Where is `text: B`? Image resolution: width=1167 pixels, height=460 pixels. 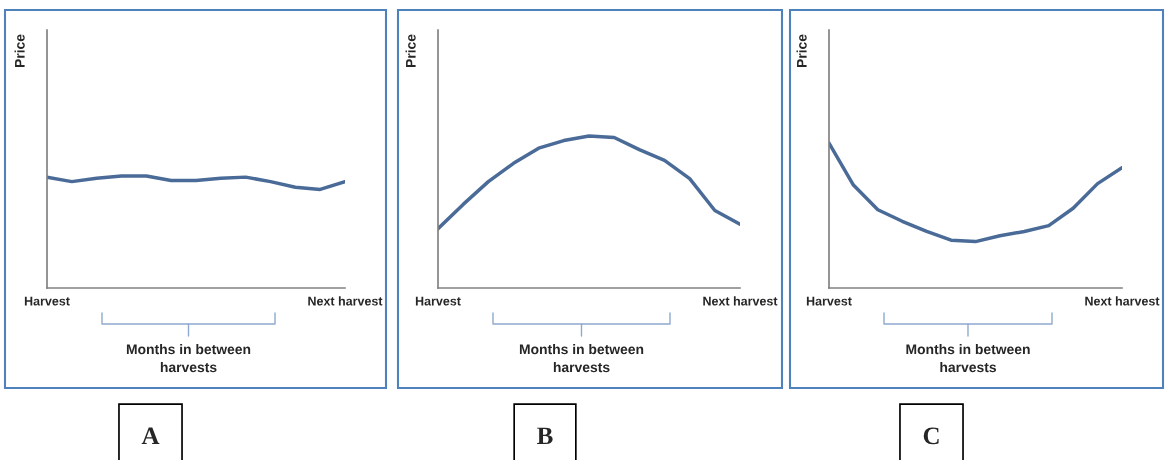 text: B is located at coordinates (545, 436).